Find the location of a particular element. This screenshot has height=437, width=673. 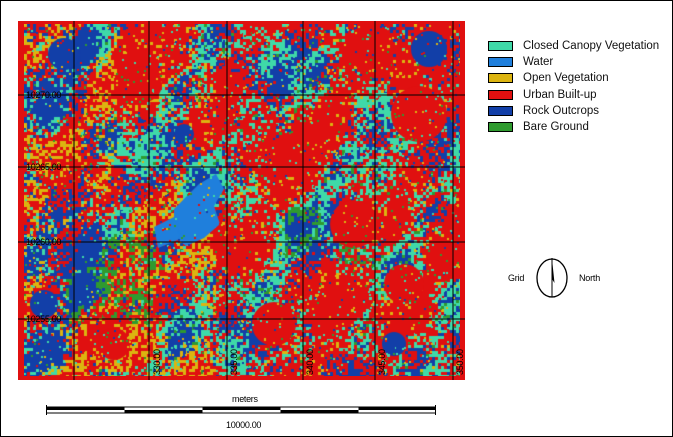

scale-bar: meters 10000.00 is located at coordinates (241, 414).